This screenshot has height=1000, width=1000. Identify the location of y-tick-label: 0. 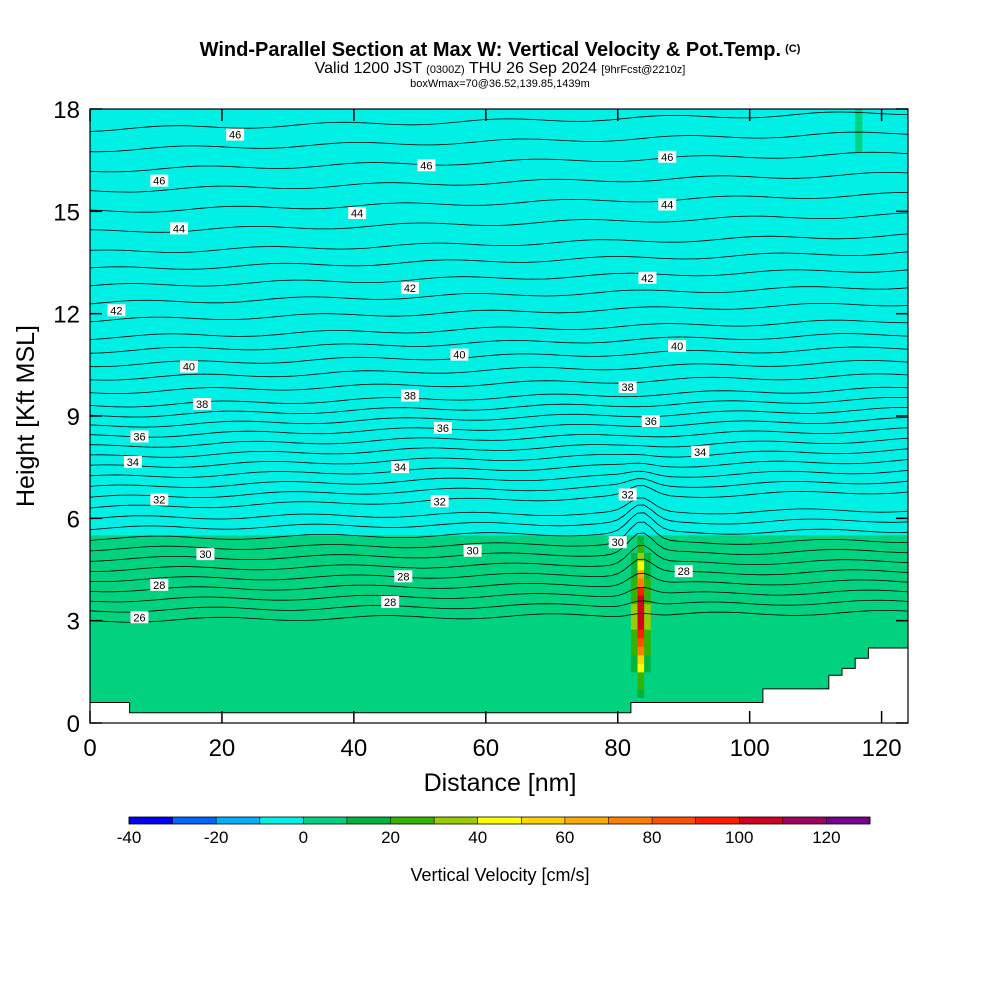
(73, 724).